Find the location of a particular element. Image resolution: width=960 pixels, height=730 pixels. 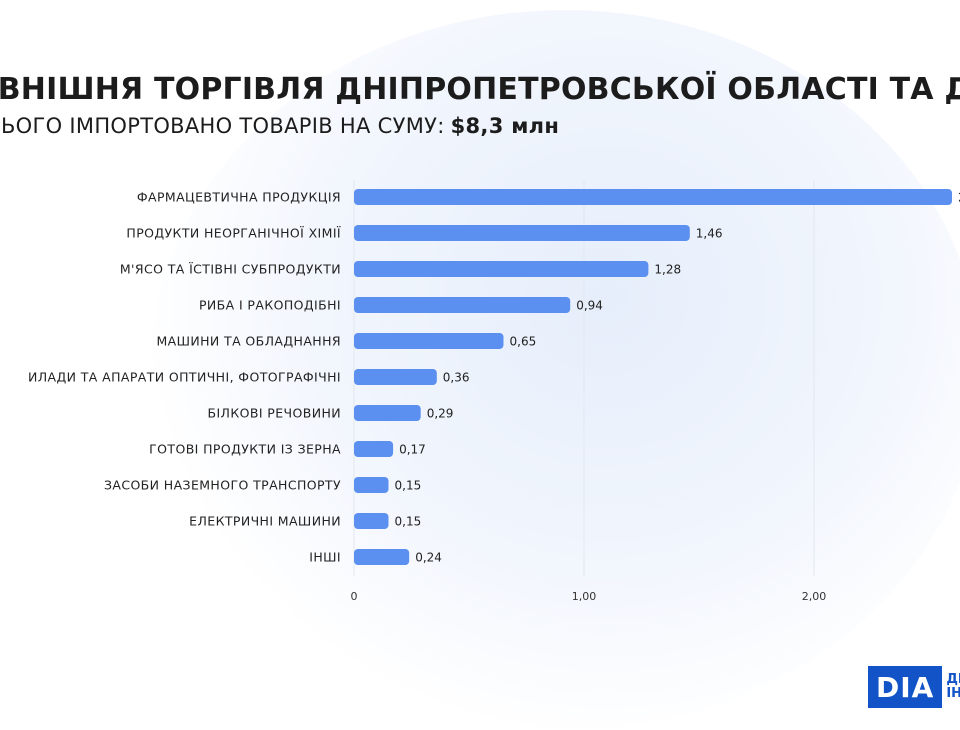

category-label: БІЛКОВІ РЕЧОВИНИ is located at coordinates (274, 413).